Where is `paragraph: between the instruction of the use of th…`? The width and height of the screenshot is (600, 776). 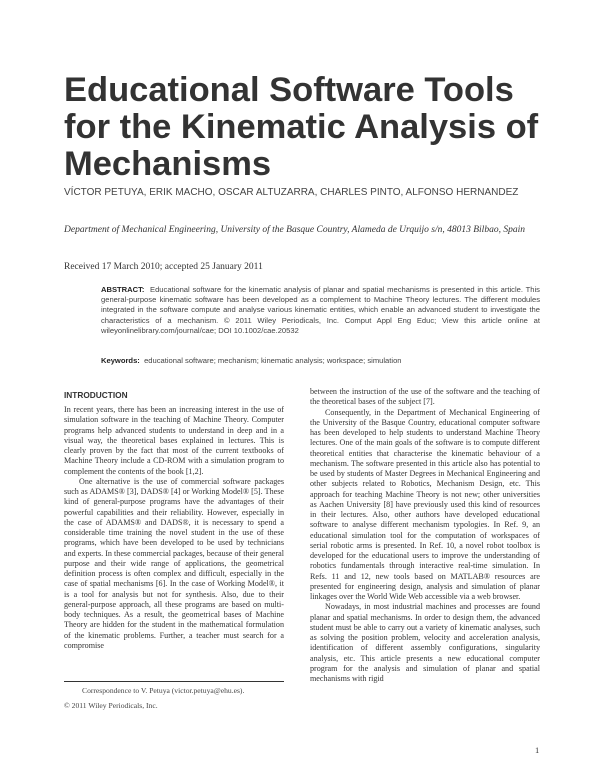 paragraph: between the instruction of the use of th… is located at coordinates (425, 397).